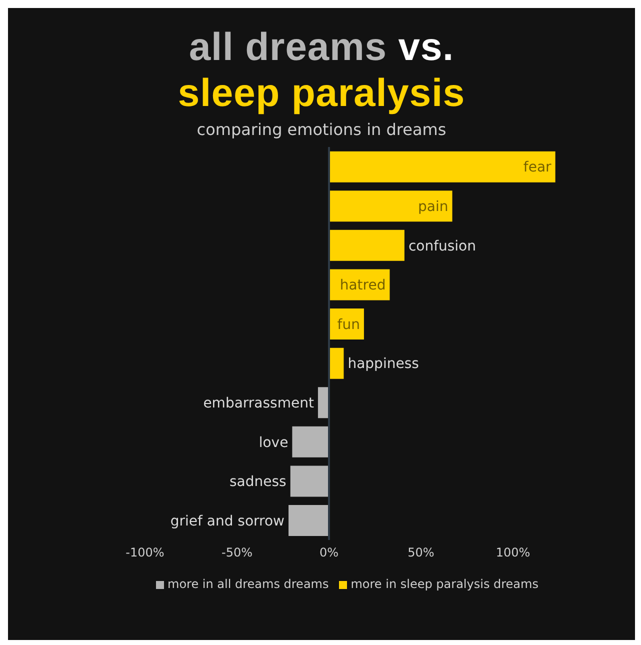 This screenshot has width=641, height=645. Describe the element at coordinates (329, 553) in the screenshot. I see `x-tick-label: 0%` at that location.